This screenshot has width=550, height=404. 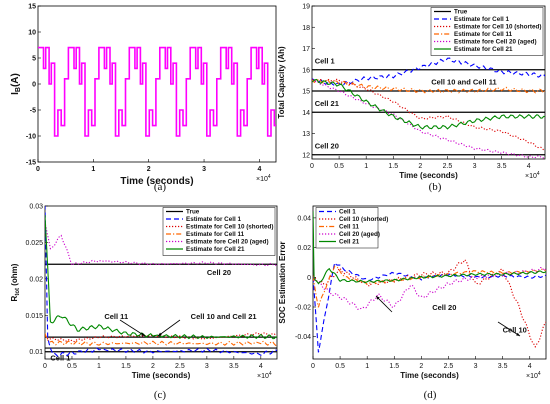 I want to click on y-tick-label: -15, so click(x=31, y=163).